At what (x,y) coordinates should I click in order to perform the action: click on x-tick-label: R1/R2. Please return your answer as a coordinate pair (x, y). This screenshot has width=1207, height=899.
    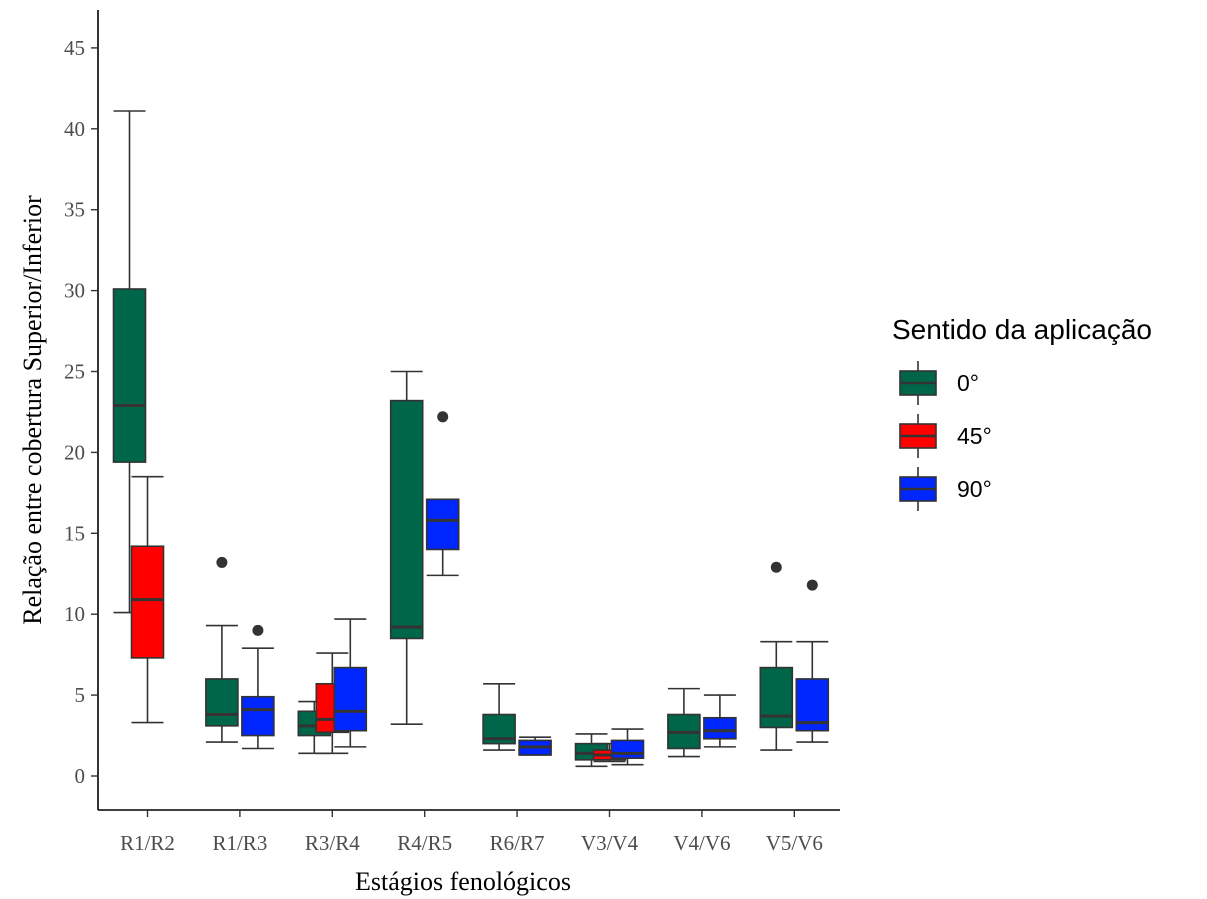
    Looking at the image, I should click on (147, 843).